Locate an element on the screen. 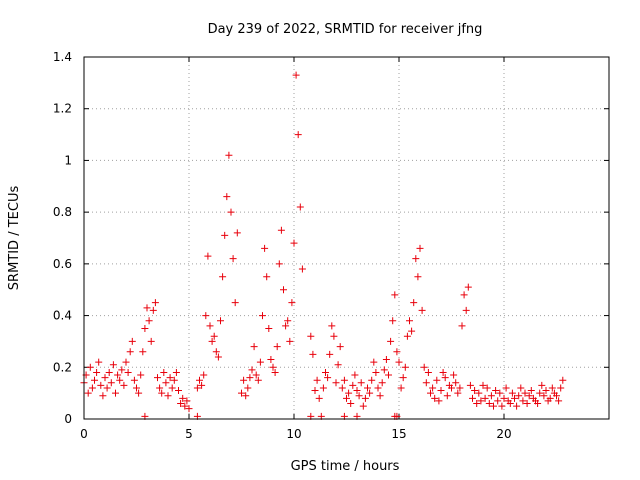 The height and width of the screenshot is (480, 640). y-tick-labels: 0 0.2 0.4 0.6 0.8 1 1.2 1.4 is located at coordinates (62, 238).